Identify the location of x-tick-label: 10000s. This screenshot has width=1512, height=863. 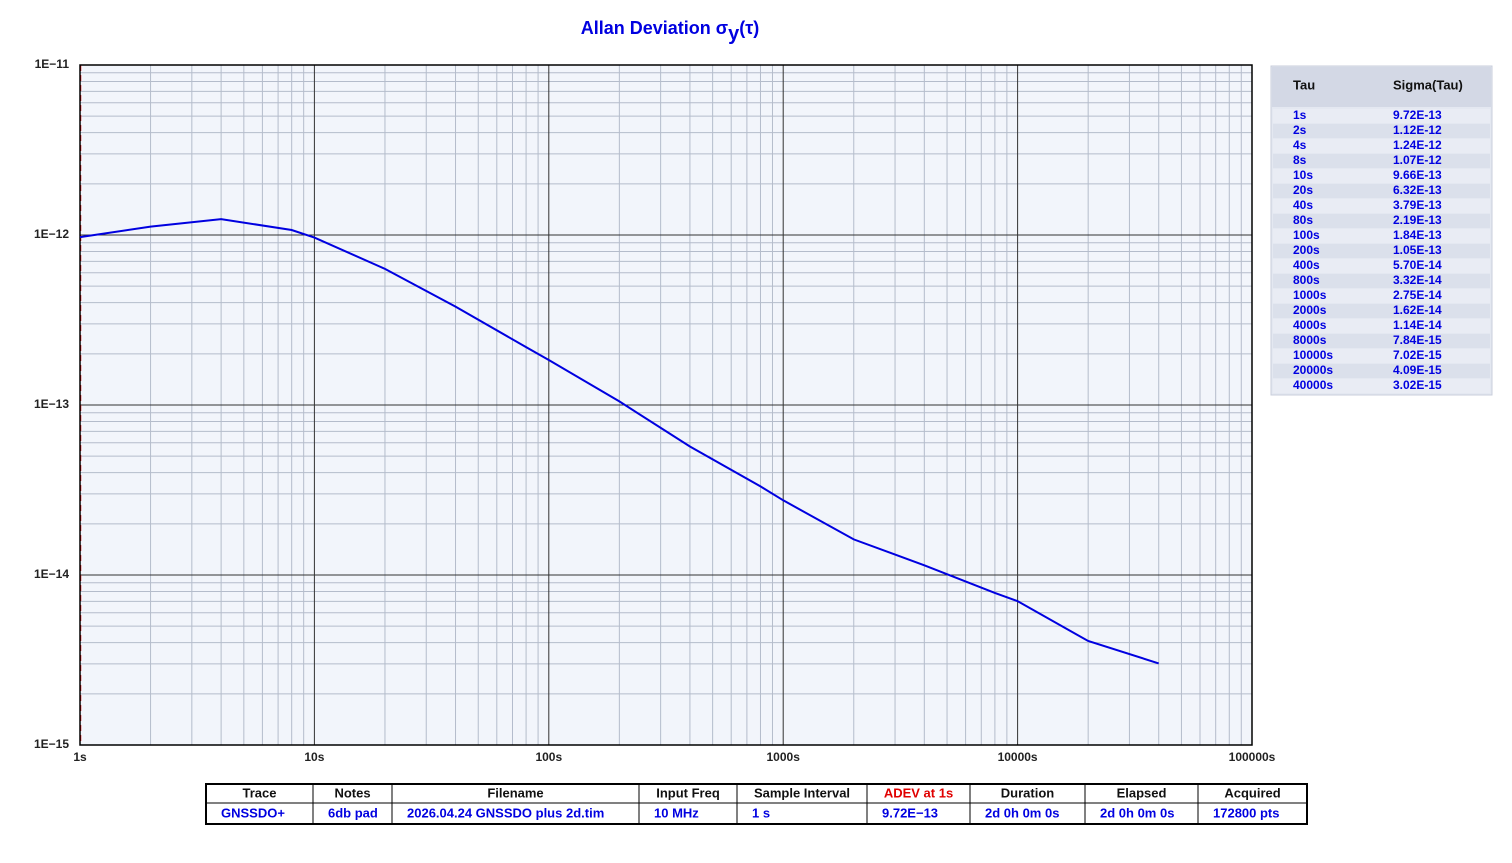
(1018, 757).